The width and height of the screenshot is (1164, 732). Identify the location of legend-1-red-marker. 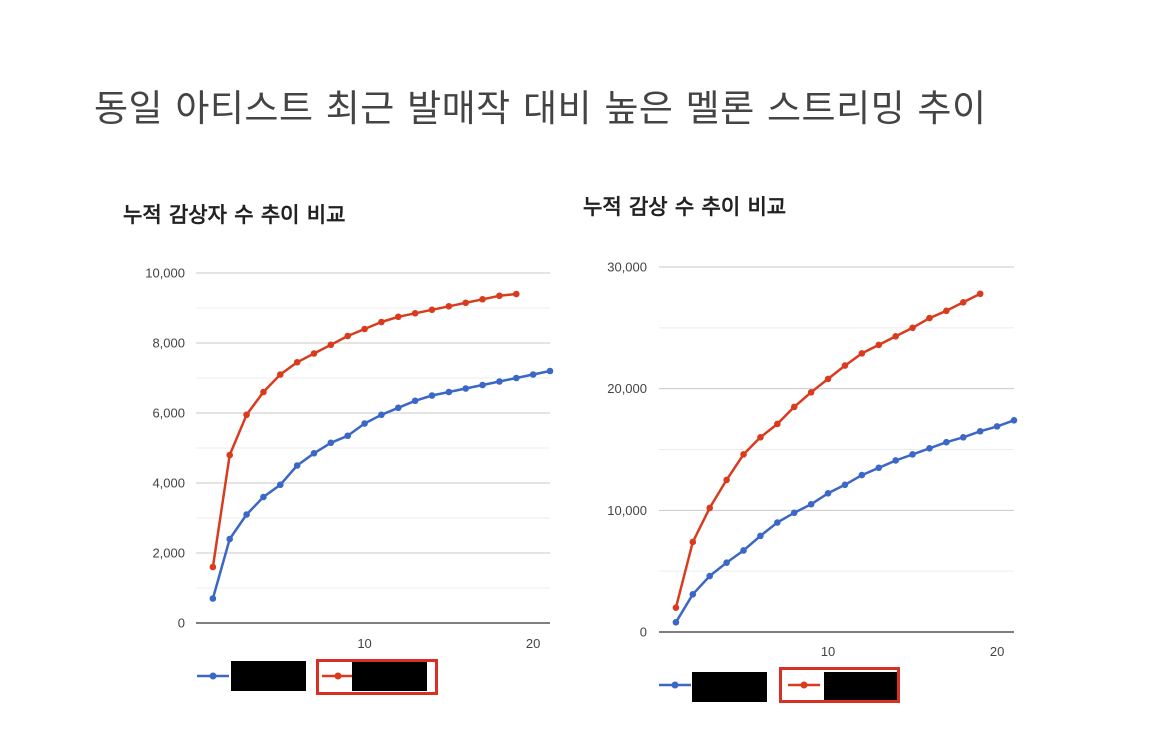
(338, 676).